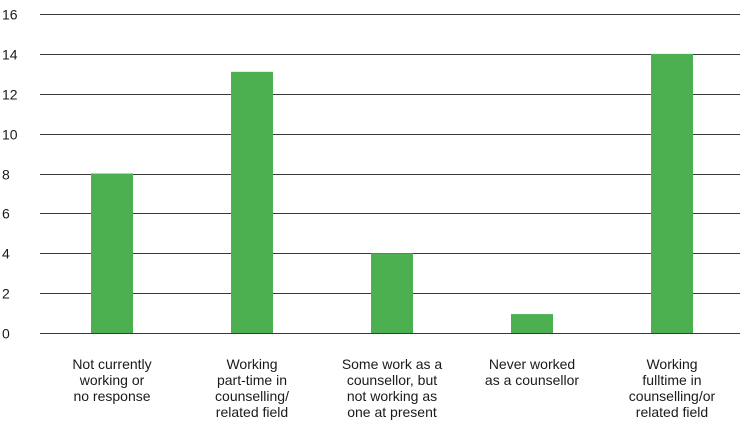  Describe the element at coordinates (252, 380) in the screenshot. I see `category-label-line: part-time in` at that location.